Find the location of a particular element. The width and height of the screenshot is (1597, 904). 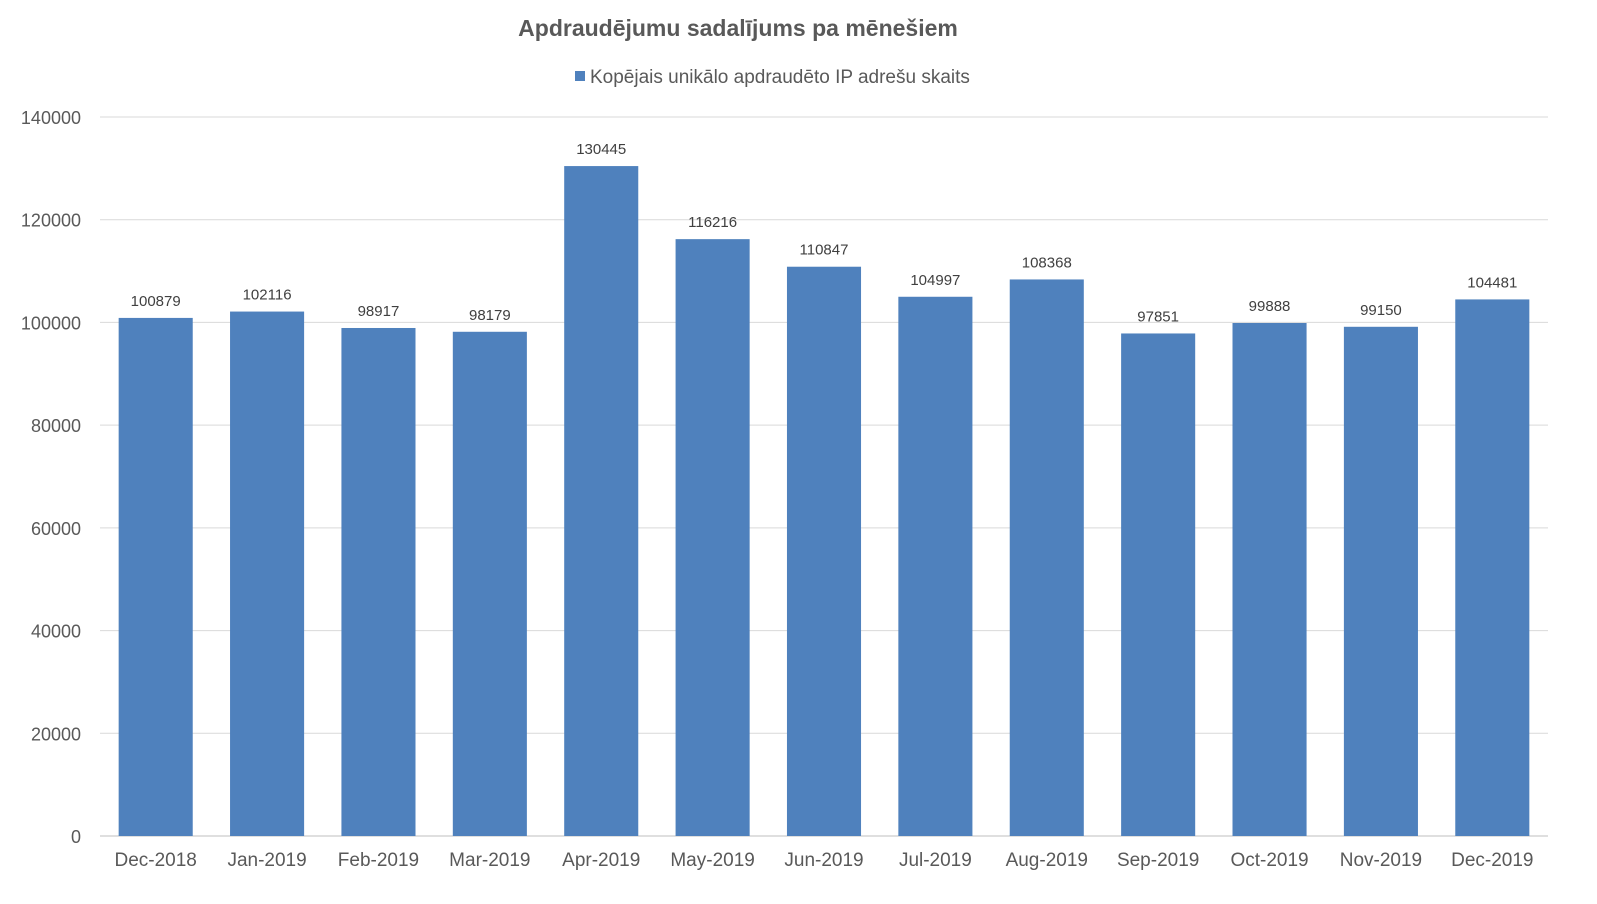

data-label: 116216 is located at coordinates (712, 222).